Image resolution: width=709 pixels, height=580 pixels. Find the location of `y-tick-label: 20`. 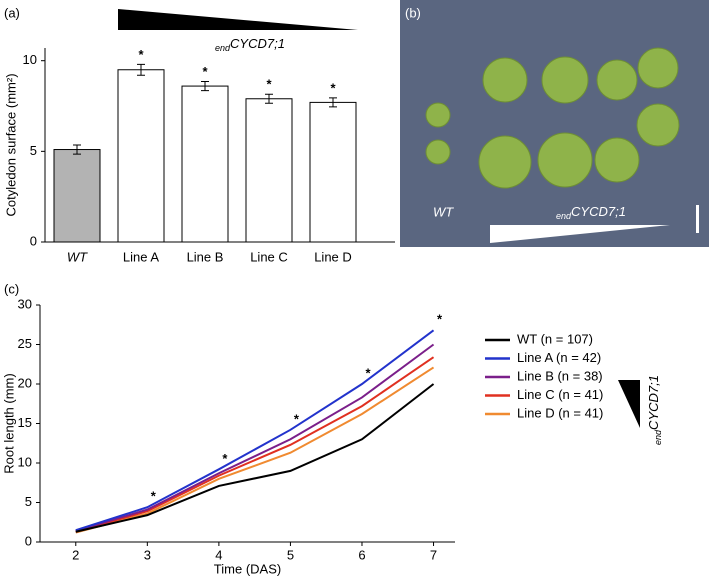

y-tick-label: 20 is located at coordinates (25, 382).